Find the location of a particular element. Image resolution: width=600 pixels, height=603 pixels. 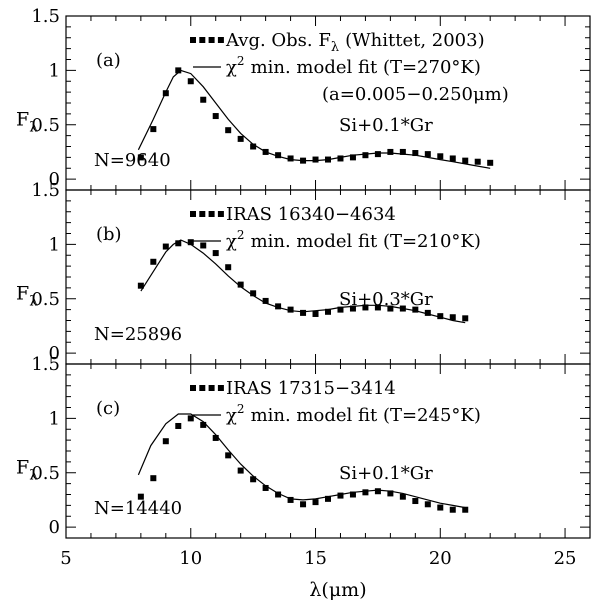

legend-observed-label: IRAS 16340−4634 is located at coordinates (311, 214).